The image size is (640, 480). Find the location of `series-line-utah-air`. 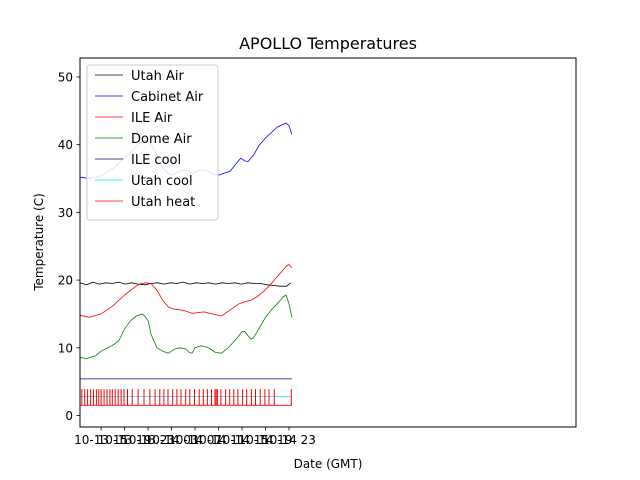

series-line-utah-air is located at coordinates (185, 284).